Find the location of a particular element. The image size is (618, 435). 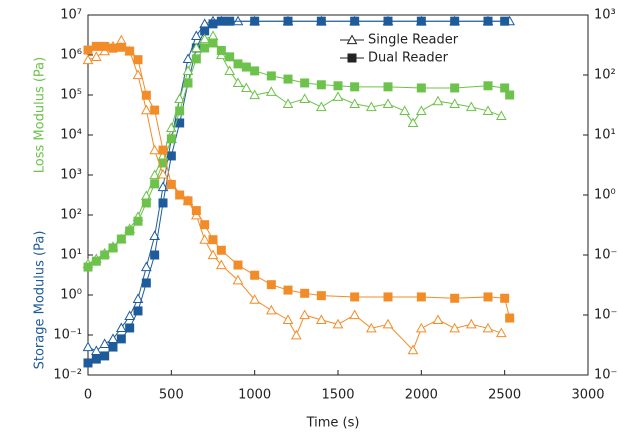

y2-tick-label: 10¹ is located at coordinates (605, 135).